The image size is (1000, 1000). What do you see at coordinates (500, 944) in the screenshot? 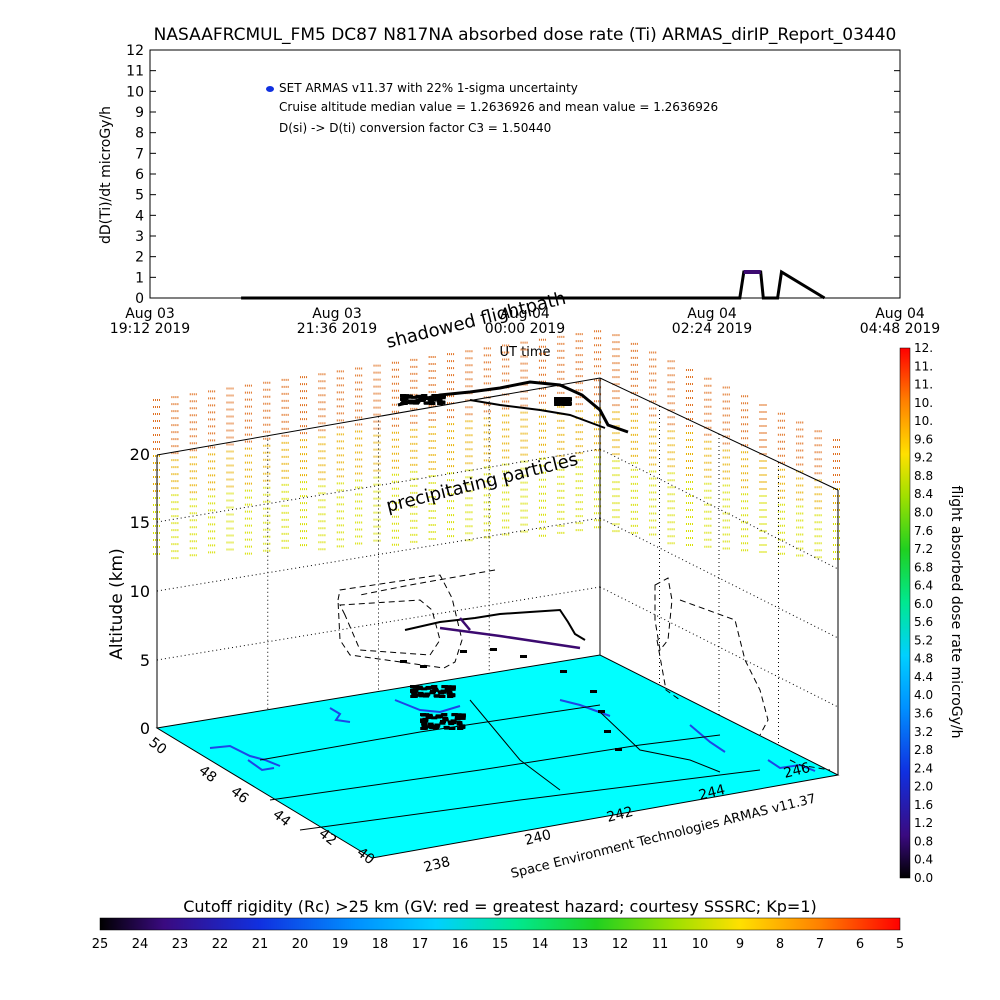
I see `colorbar-horizontal-tick: 15` at bounding box center [500, 944].